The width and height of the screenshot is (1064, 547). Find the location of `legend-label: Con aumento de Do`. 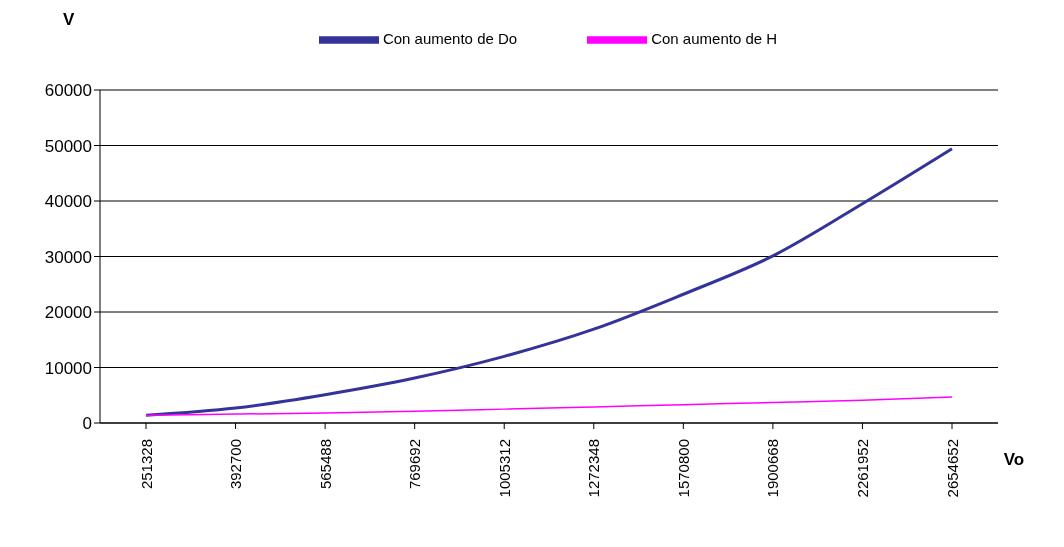

legend-label: Con aumento de Do is located at coordinates (450, 38).